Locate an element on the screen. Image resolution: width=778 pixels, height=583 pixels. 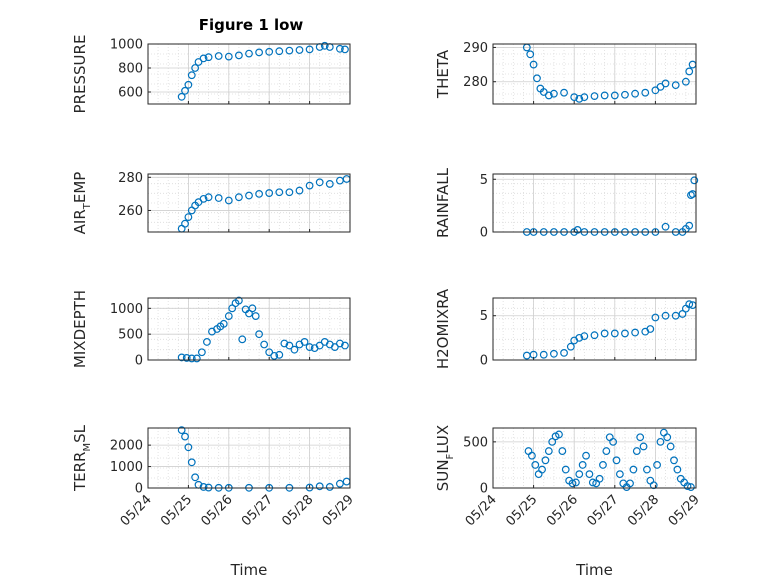
subplot-pressure: 600 800 1000 PRESSURE is located at coordinates (211, 74).